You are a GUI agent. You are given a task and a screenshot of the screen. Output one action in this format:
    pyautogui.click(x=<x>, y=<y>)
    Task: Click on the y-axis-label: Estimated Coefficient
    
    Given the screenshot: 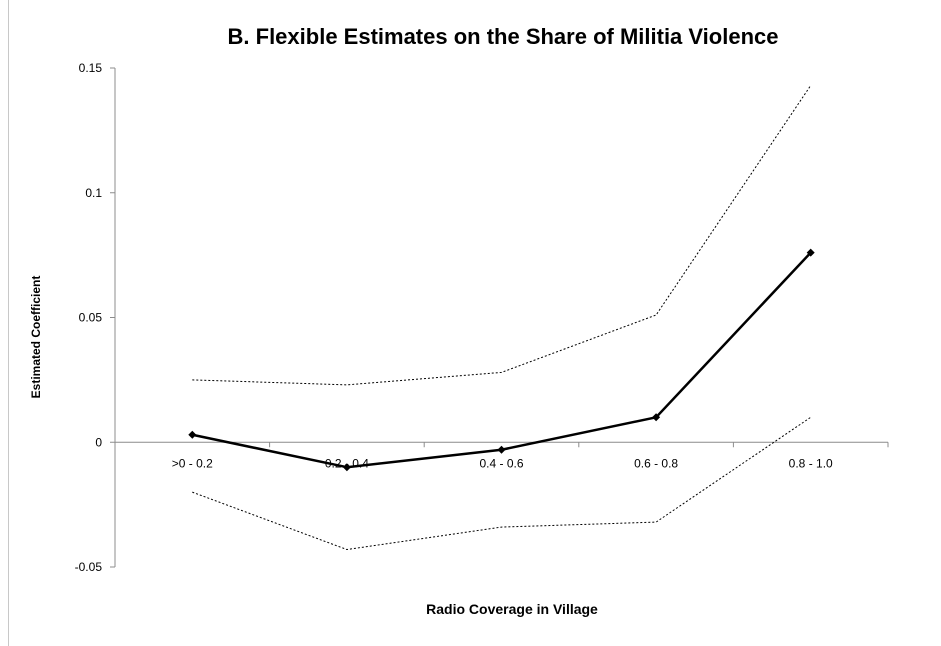 What is the action you would take?
    pyautogui.click(x=36, y=337)
    